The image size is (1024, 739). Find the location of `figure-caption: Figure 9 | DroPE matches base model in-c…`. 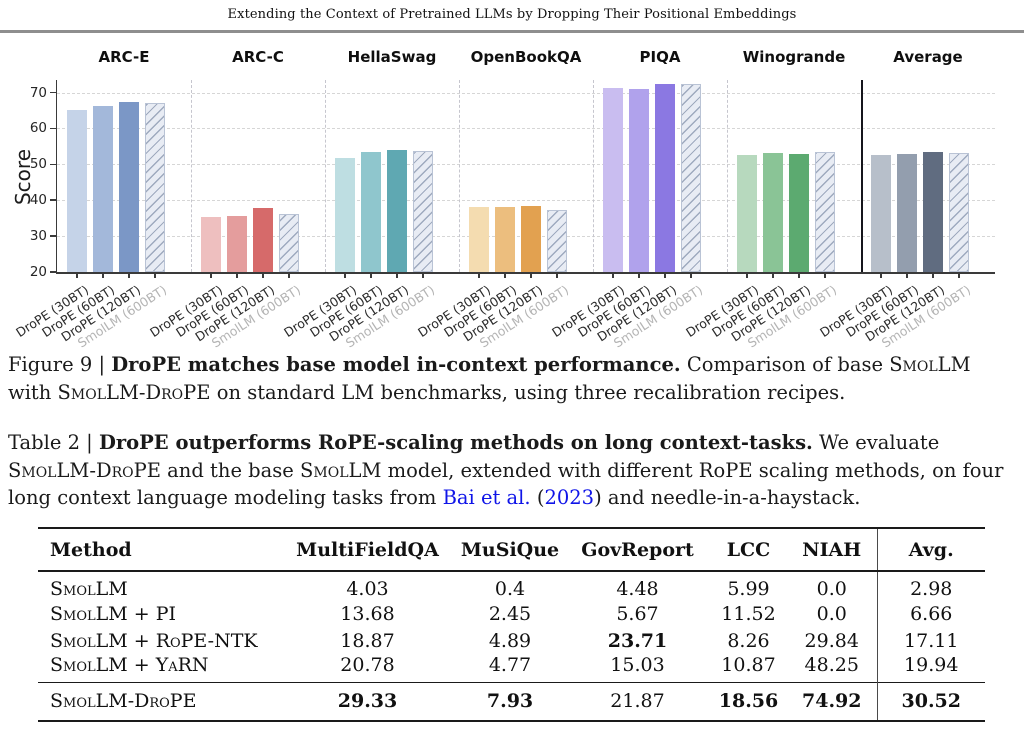

figure-caption: Figure 9 | DroPE matches base model in-c… is located at coordinates (513, 378).